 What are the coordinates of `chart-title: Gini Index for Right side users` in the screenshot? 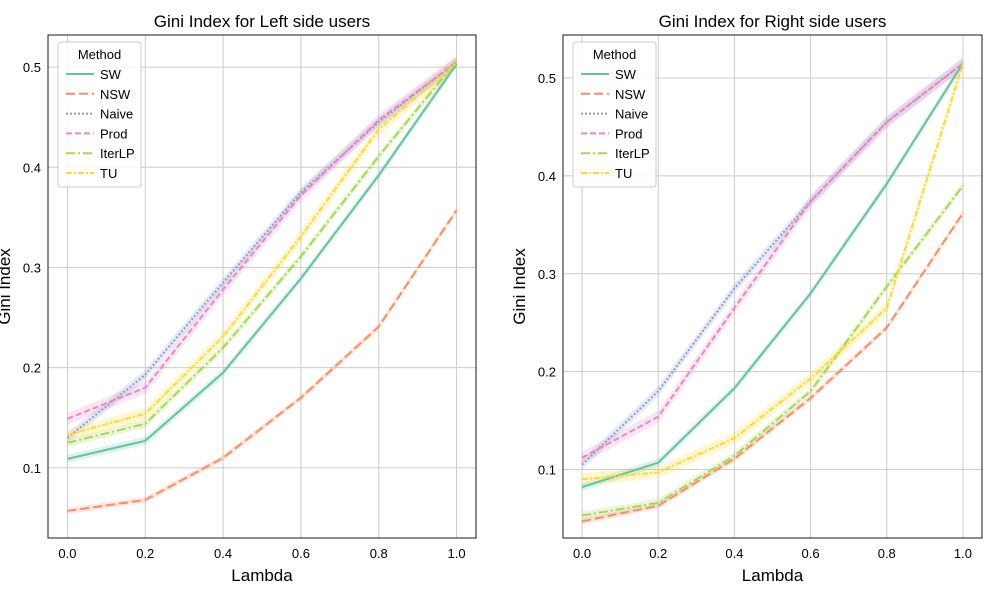 It's located at (773, 21).